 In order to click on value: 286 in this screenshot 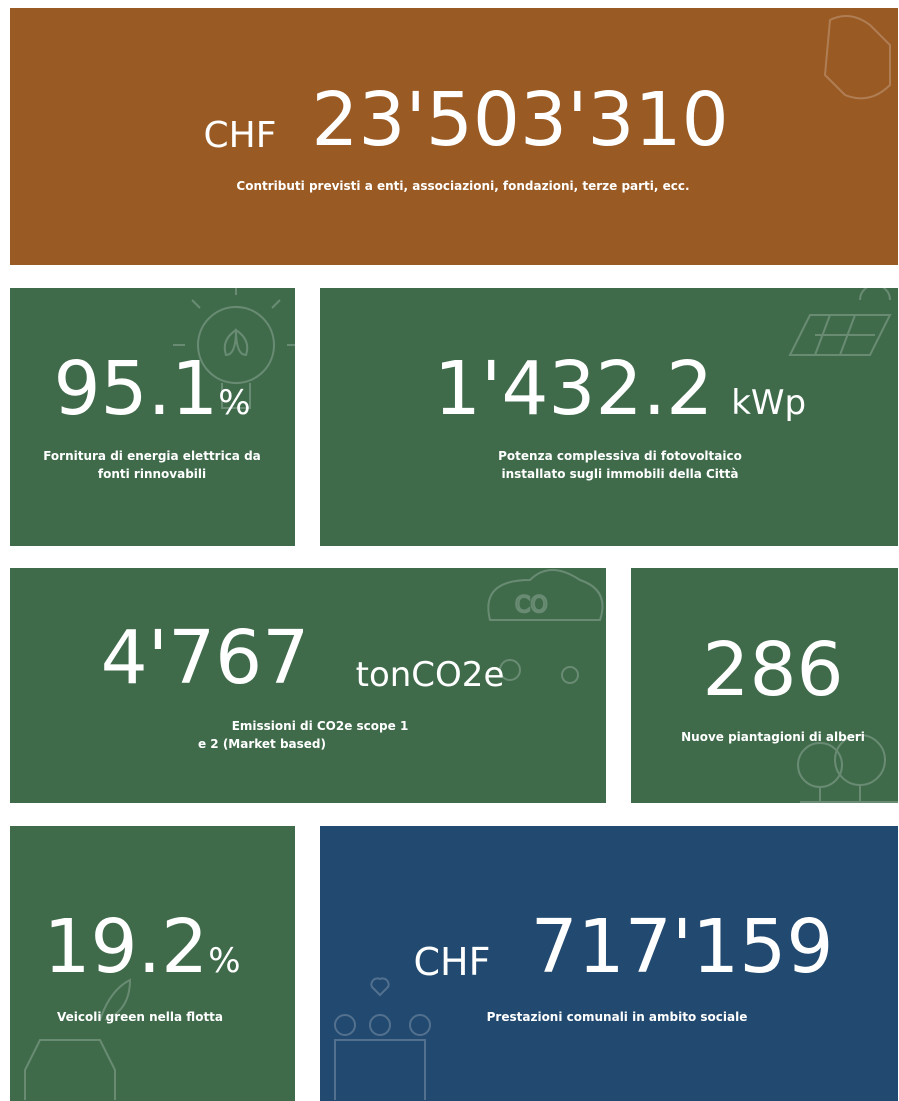, I will do `click(772, 670)`.